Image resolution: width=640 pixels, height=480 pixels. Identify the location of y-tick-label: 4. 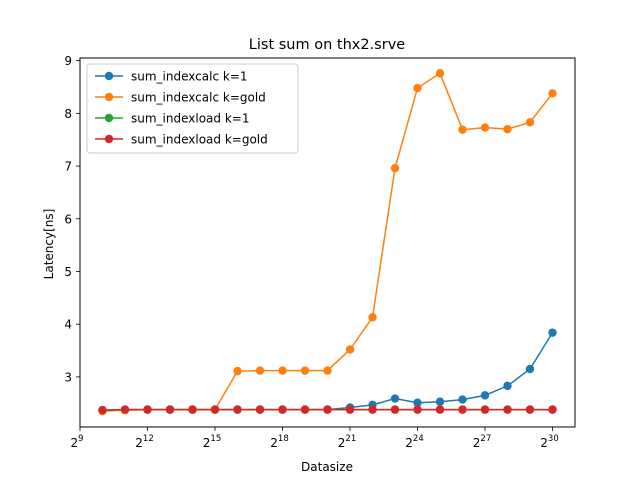
(68, 325).